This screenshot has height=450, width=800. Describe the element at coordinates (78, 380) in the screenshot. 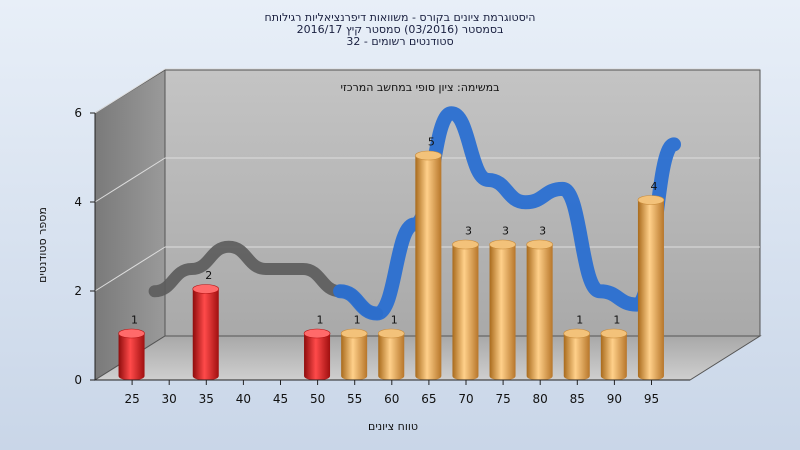

I see `y-tick-label: 0` at that location.